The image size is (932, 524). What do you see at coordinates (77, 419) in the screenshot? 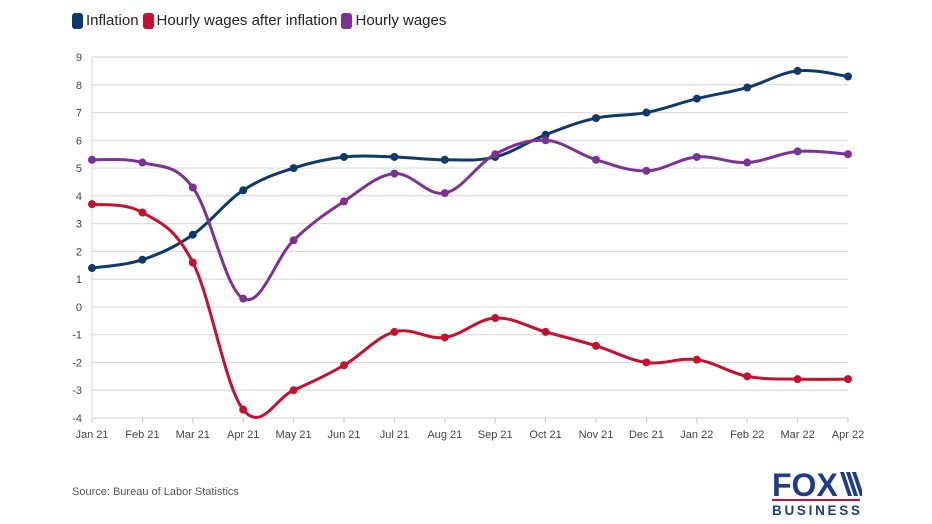
I see `y-tick-label: -4` at bounding box center [77, 419].